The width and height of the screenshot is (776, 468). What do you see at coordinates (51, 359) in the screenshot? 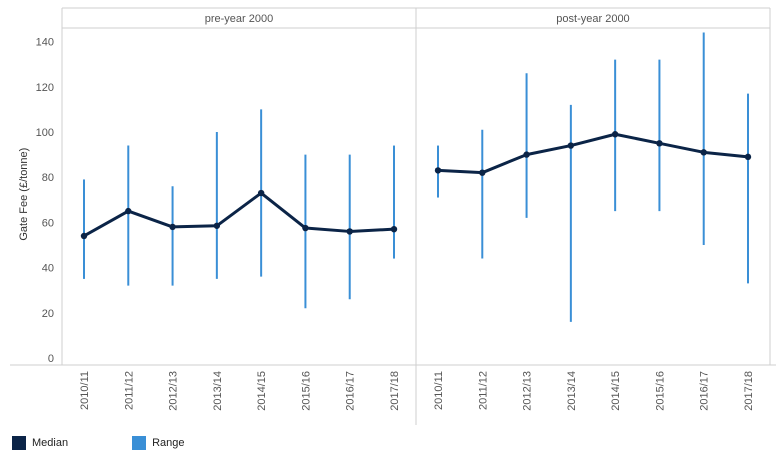
I see `y-tick-label: 0` at bounding box center [51, 359].